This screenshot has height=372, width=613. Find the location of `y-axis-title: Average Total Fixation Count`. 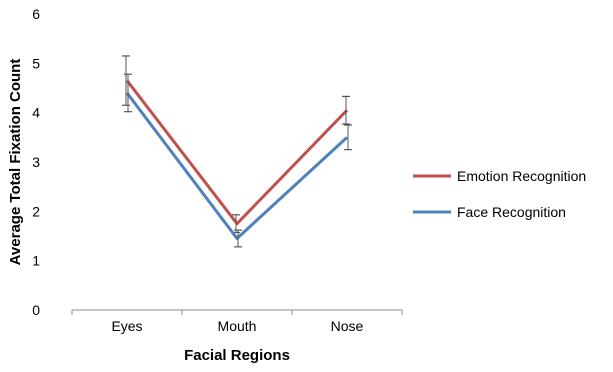

y-axis-title: Average Total Fixation Count is located at coordinates (15, 162).